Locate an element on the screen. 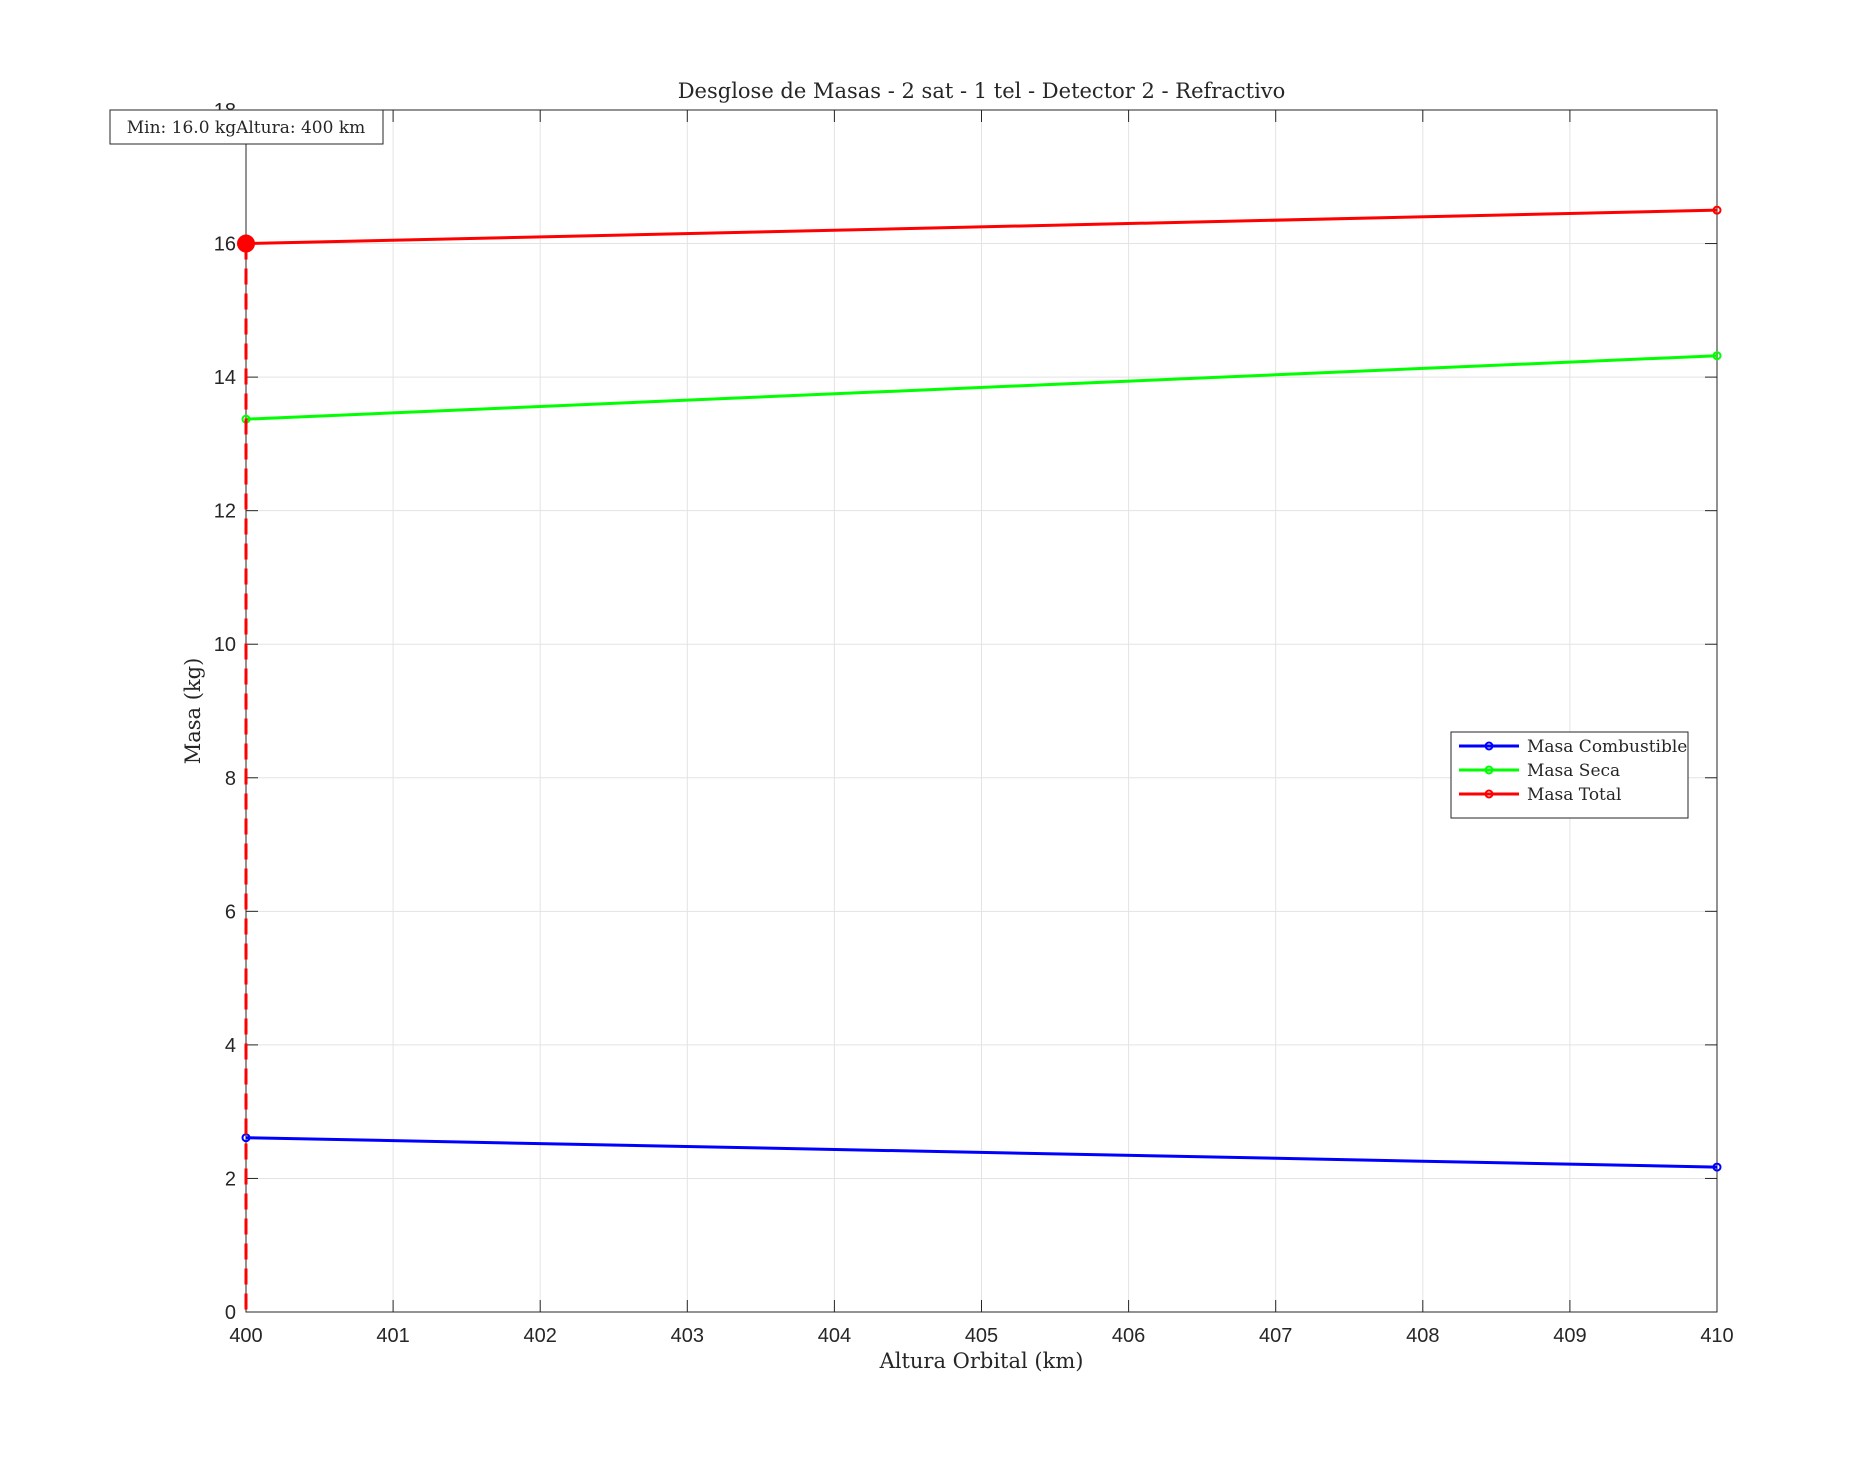 The image size is (1875, 1458). x-tick-label: 406 is located at coordinates (1128, 1336).